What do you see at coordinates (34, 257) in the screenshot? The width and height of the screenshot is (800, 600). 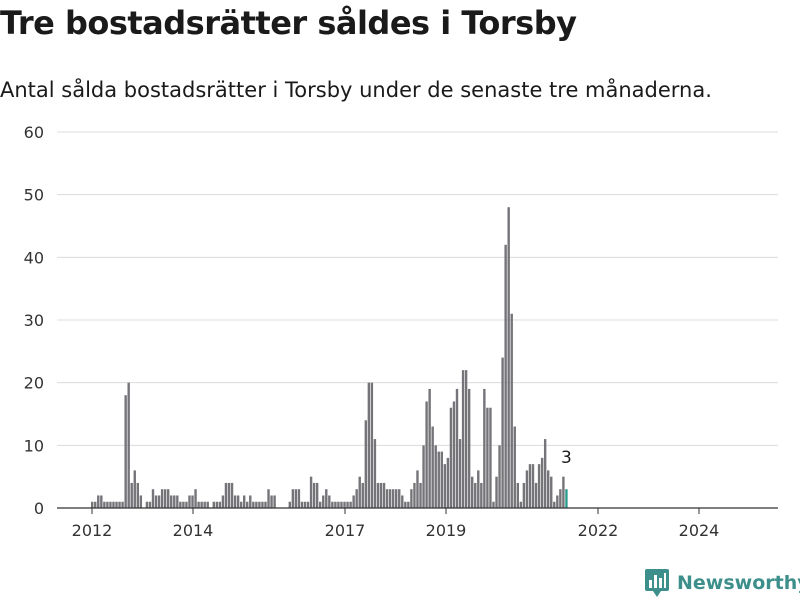 I see `y-tick-label: 40` at bounding box center [34, 257].